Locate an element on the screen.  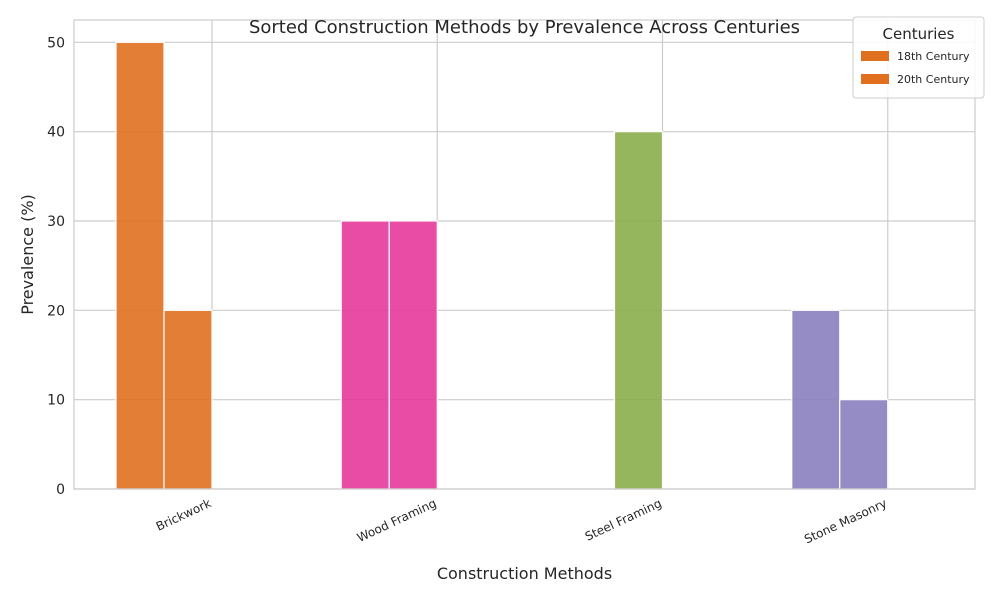
y-tick-label-40: 40 is located at coordinates (56, 133).